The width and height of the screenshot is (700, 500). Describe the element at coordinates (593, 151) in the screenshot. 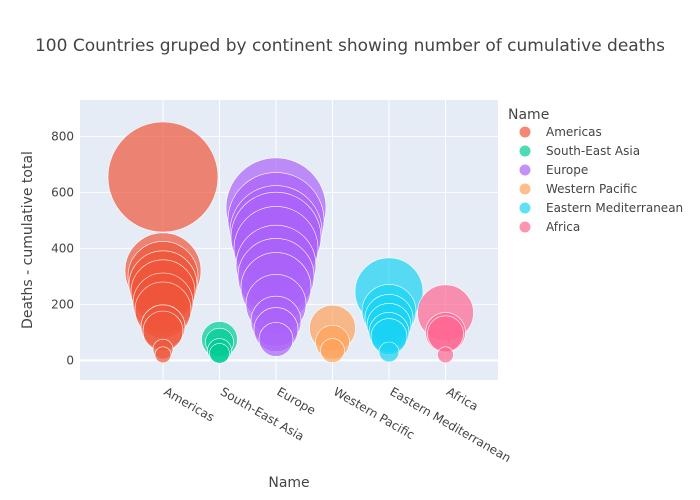

I see `legend-label: South-East Asia` at that location.